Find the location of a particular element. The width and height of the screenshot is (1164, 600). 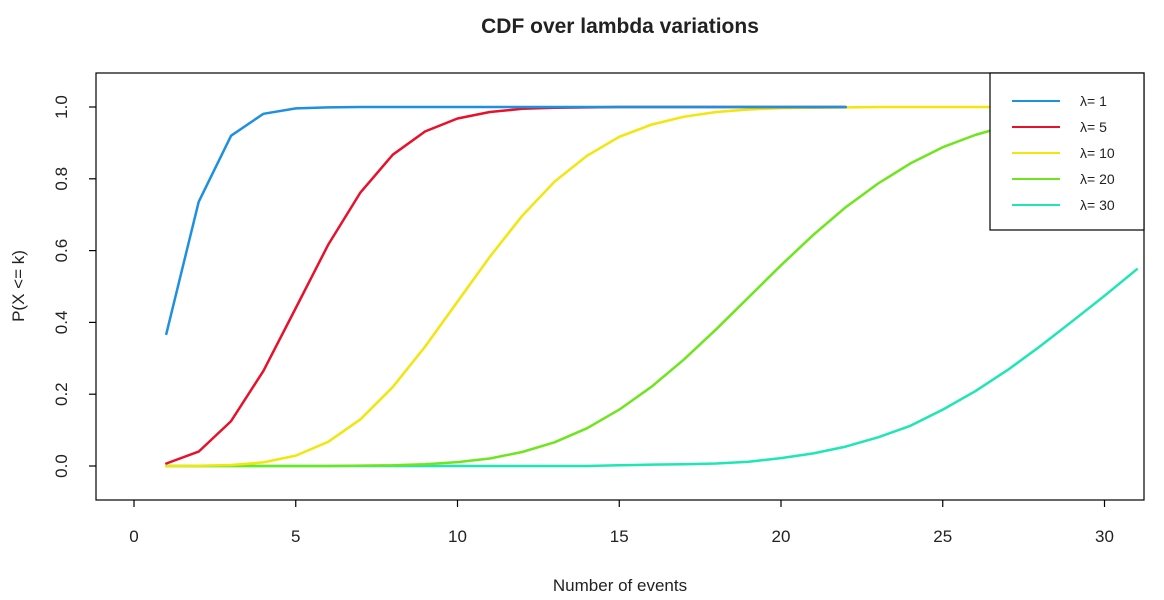

y-tick-label: 0.2 is located at coordinates (61, 394).